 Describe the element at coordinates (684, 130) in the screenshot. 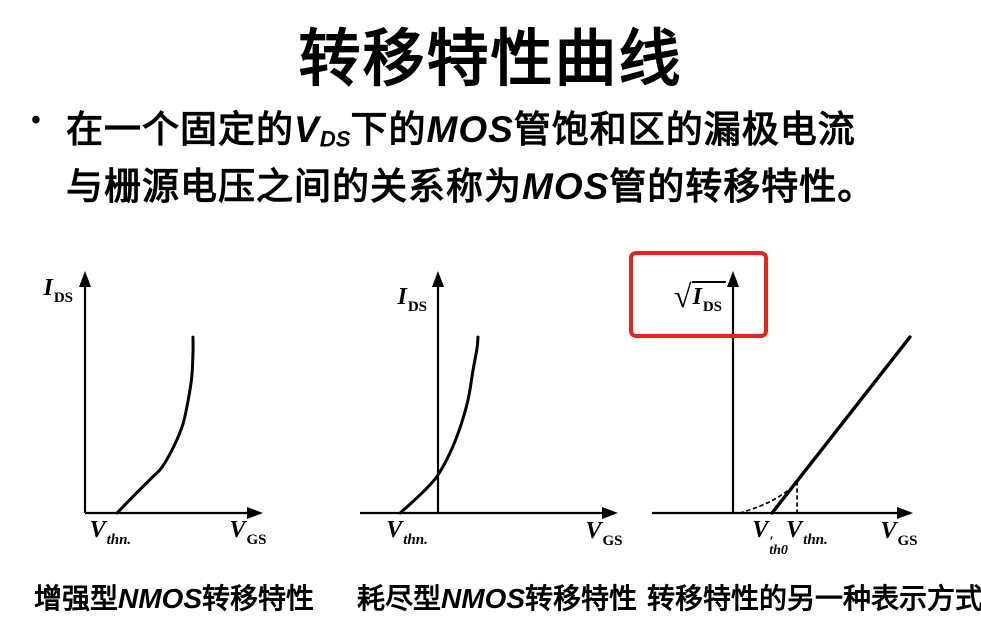

I see `label-part: 管饱和区的漏极电流` at that location.